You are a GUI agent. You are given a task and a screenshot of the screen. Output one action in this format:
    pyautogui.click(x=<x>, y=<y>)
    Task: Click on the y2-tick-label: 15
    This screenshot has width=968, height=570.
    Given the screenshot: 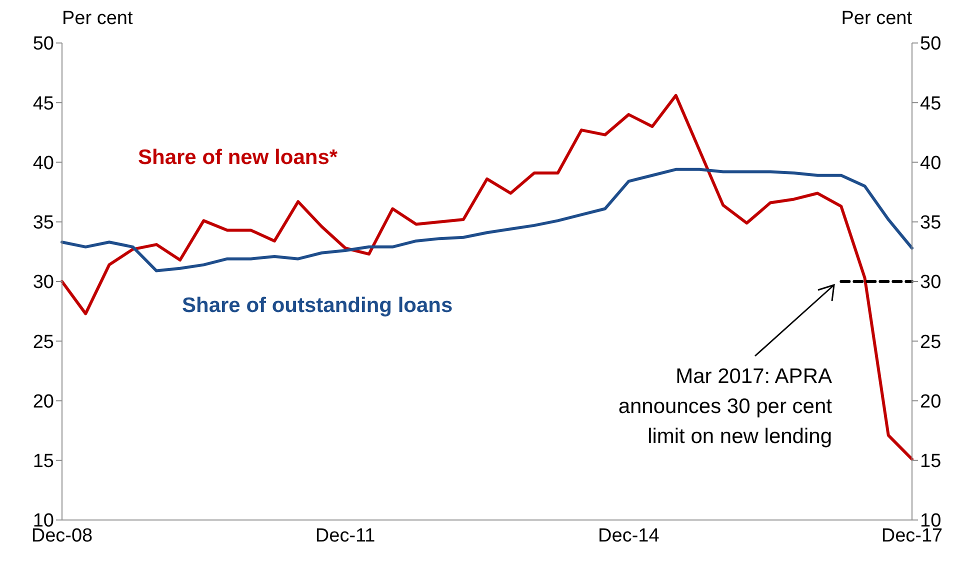 What is the action you would take?
    pyautogui.click(x=931, y=461)
    